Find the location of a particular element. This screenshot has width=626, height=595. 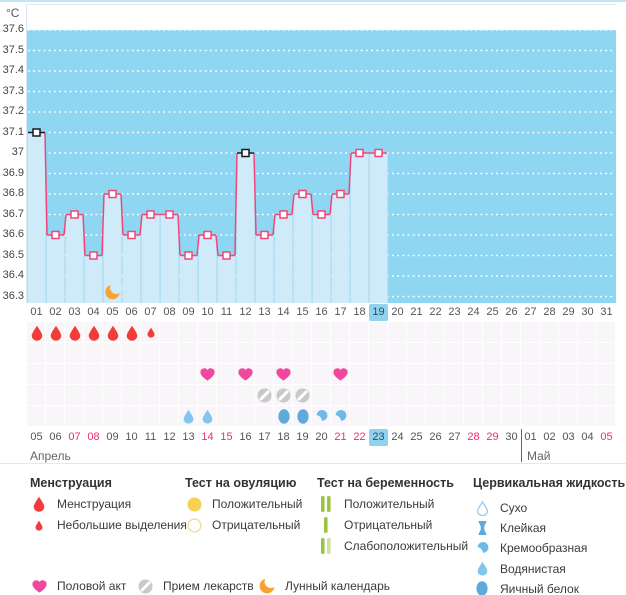

calendar-date-15: 15 is located at coordinates (226, 437).